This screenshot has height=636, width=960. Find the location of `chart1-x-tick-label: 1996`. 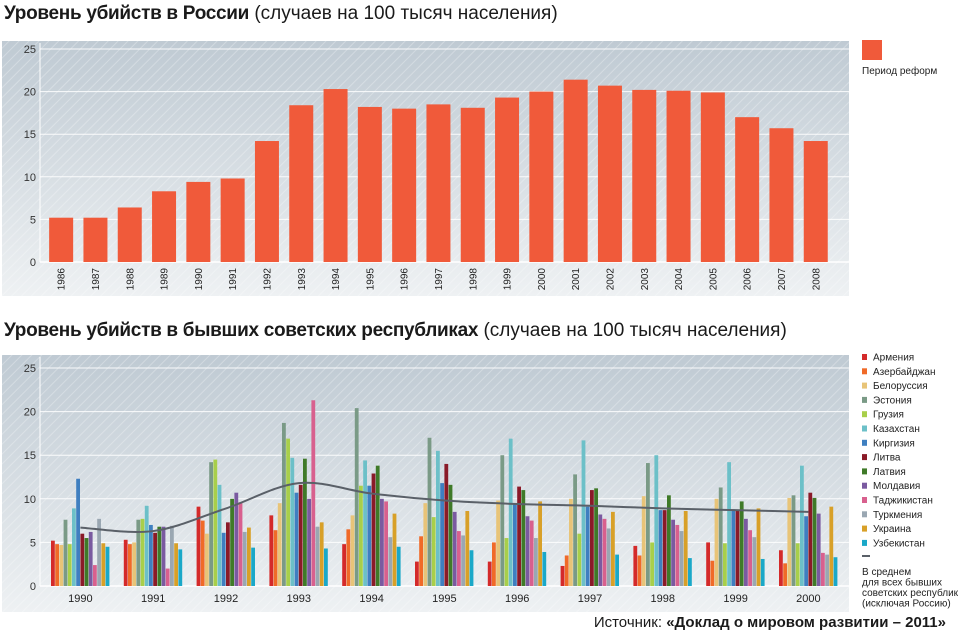

chart1-x-tick-label: 1996 is located at coordinates (405, 279).